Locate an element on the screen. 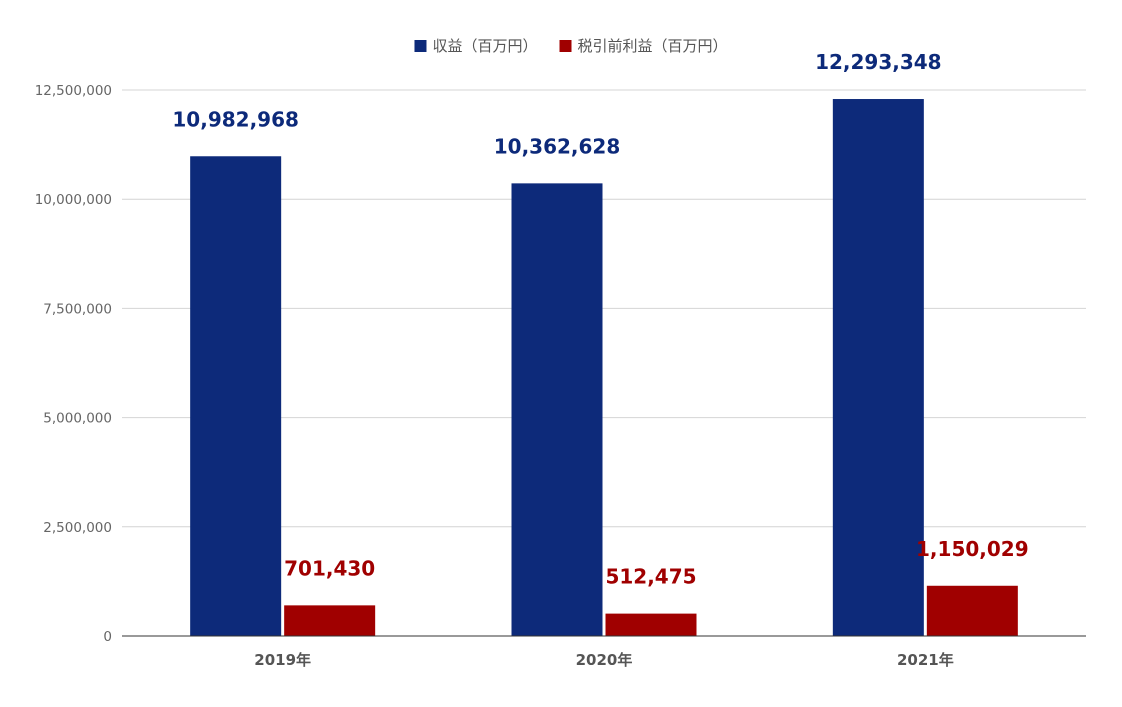 The height and width of the screenshot is (707, 1122). legend-item: 税引前利益（百万円） is located at coordinates (643, 46).